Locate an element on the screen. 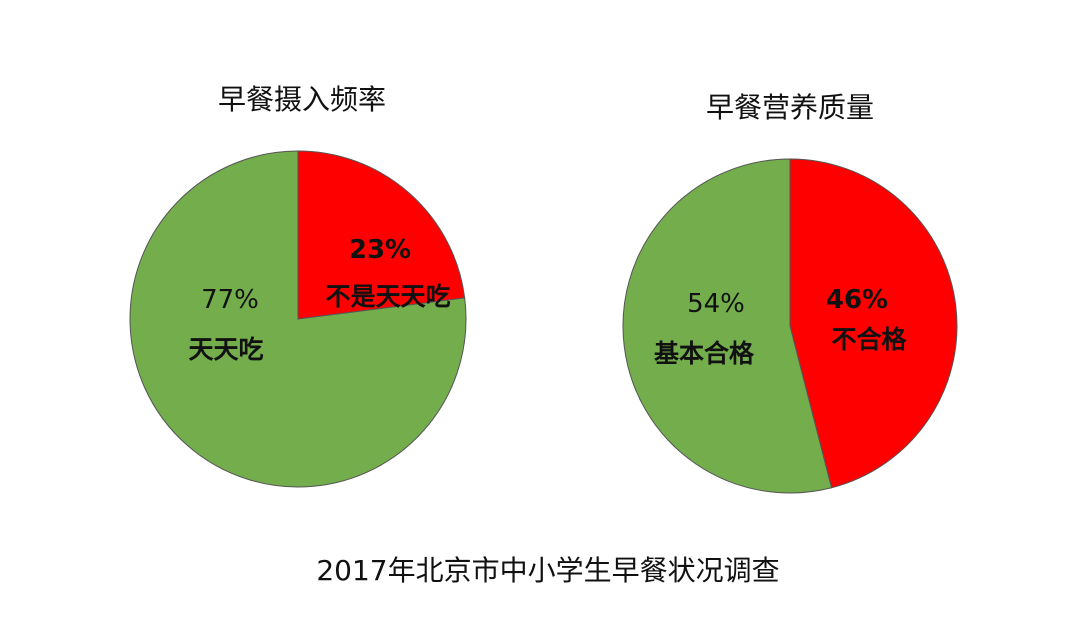  pie-right-title: 早餐营养质量 is located at coordinates (790, 107).